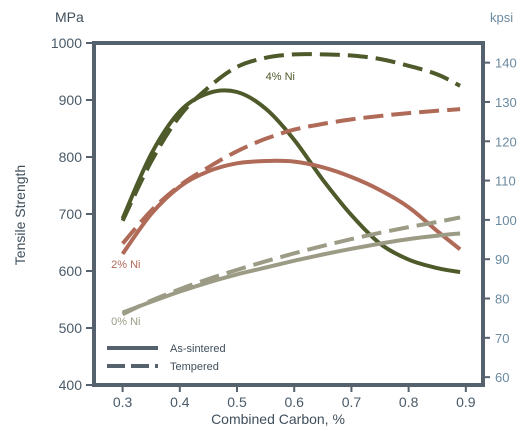 The height and width of the screenshot is (431, 525). What do you see at coordinates (502, 377) in the screenshot?
I see `y2-tick-label: 60` at bounding box center [502, 377].